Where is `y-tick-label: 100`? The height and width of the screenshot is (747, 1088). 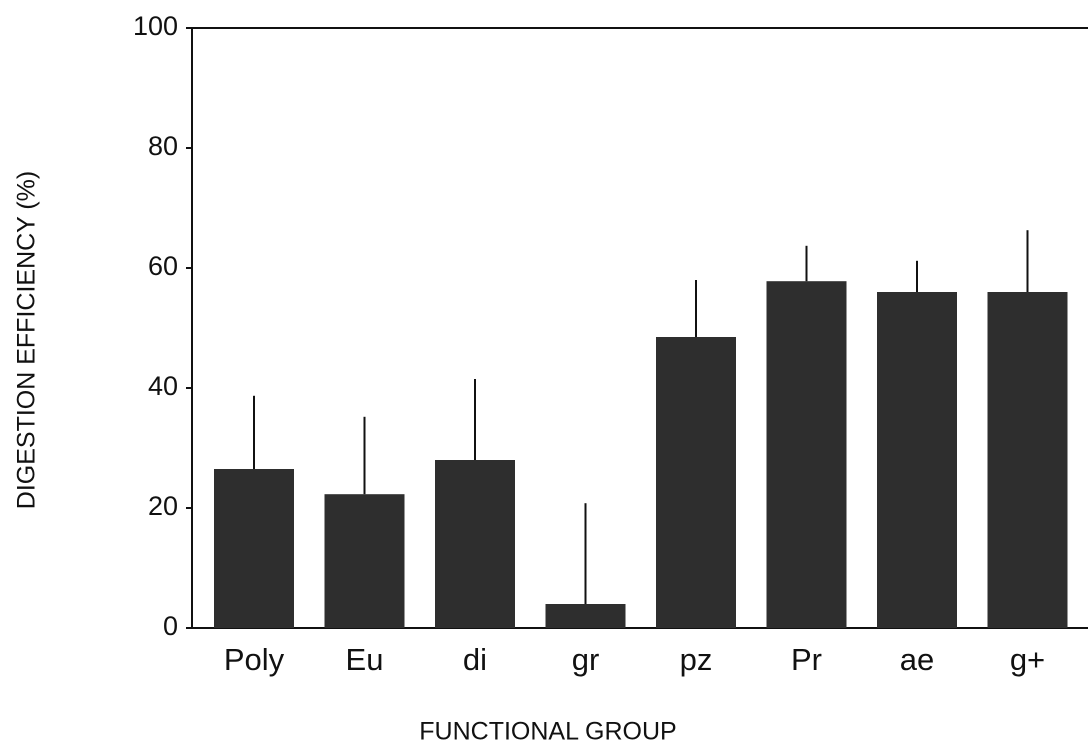 y-tick-label: 100 is located at coordinates (155, 26).